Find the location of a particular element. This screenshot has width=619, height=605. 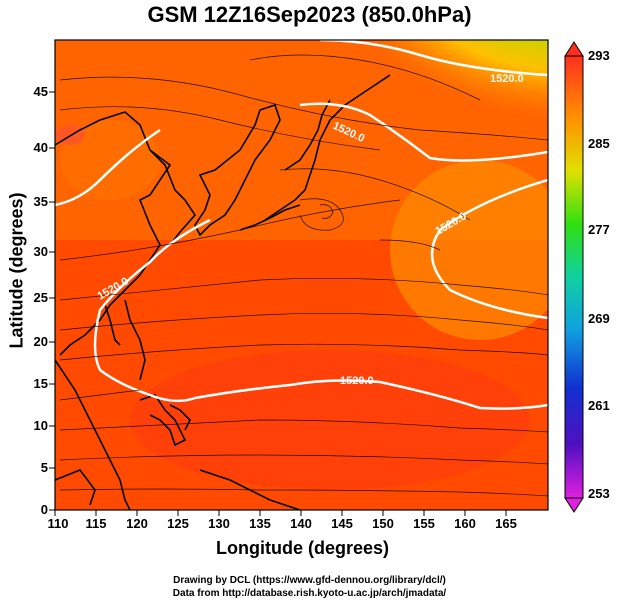

x-tick-label: 120 is located at coordinates (137, 523).